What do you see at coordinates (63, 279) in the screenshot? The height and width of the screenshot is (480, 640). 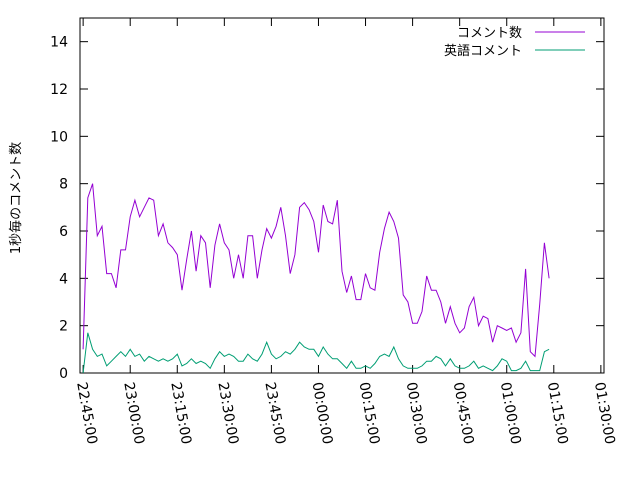 I see `y-tick-label: 4` at bounding box center [63, 279].